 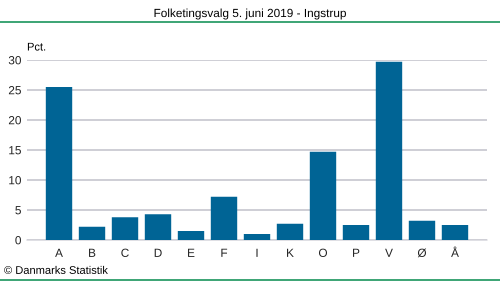 I want to click on y-tick-label: 5, so click(x=18, y=210).